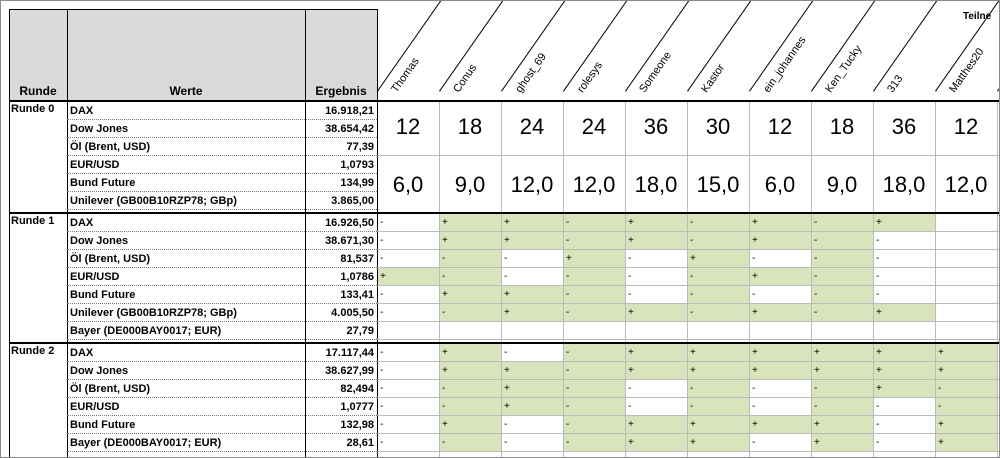 The height and width of the screenshot is (458, 1000). I want to click on werte-header: Werte, so click(186, 91).